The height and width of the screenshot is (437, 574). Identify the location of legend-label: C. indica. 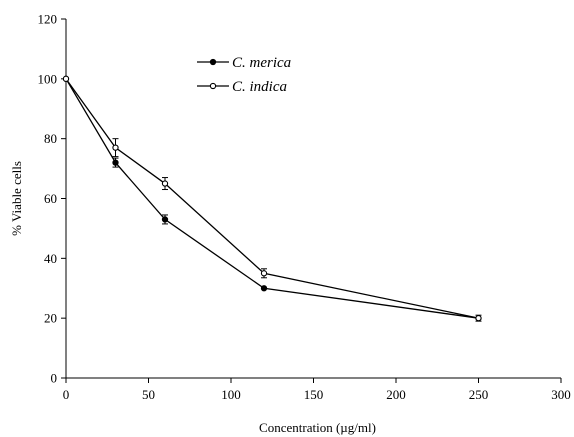
(259, 87).